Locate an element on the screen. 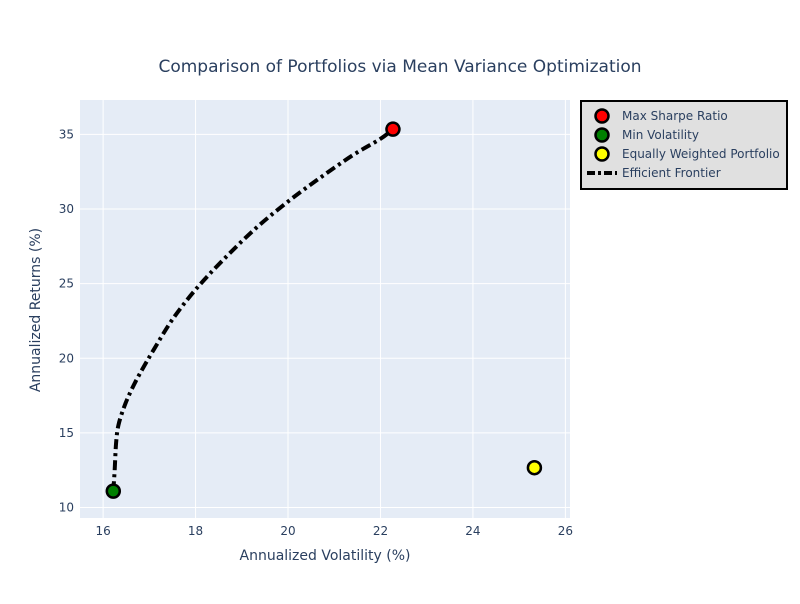 The image size is (800, 604). x-axis-ticks: 16 18 20 22 24 26 is located at coordinates (334, 531).